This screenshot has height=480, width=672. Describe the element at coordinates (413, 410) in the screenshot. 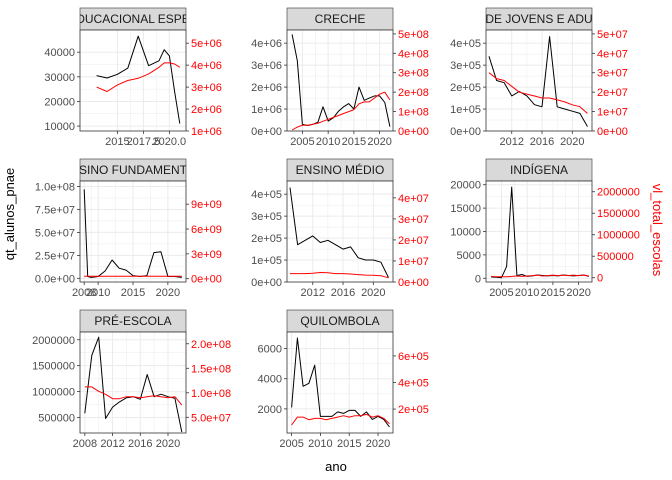

I see `y-tick-label-right: 2e+05` at that location.